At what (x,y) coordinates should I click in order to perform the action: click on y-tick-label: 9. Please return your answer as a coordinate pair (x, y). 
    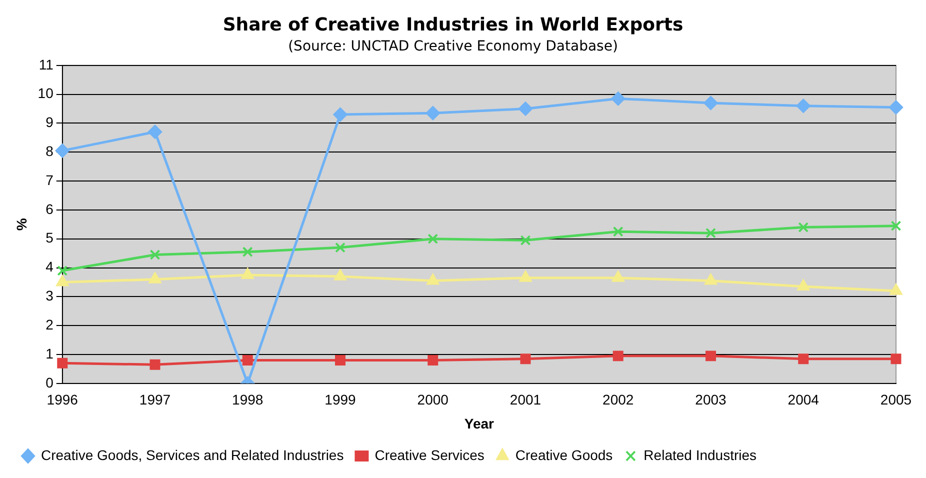
    Looking at the image, I should click on (50, 122).